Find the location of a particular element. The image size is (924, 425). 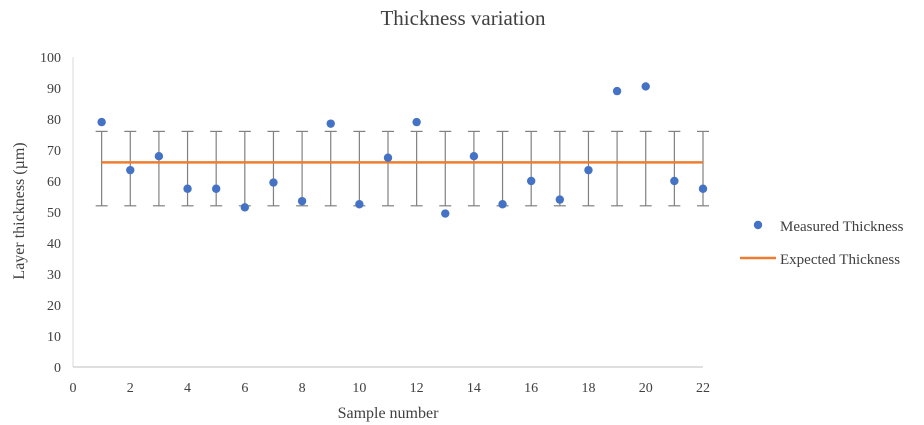

chart-title: Thickness variation is located at coordinates (463, 18).